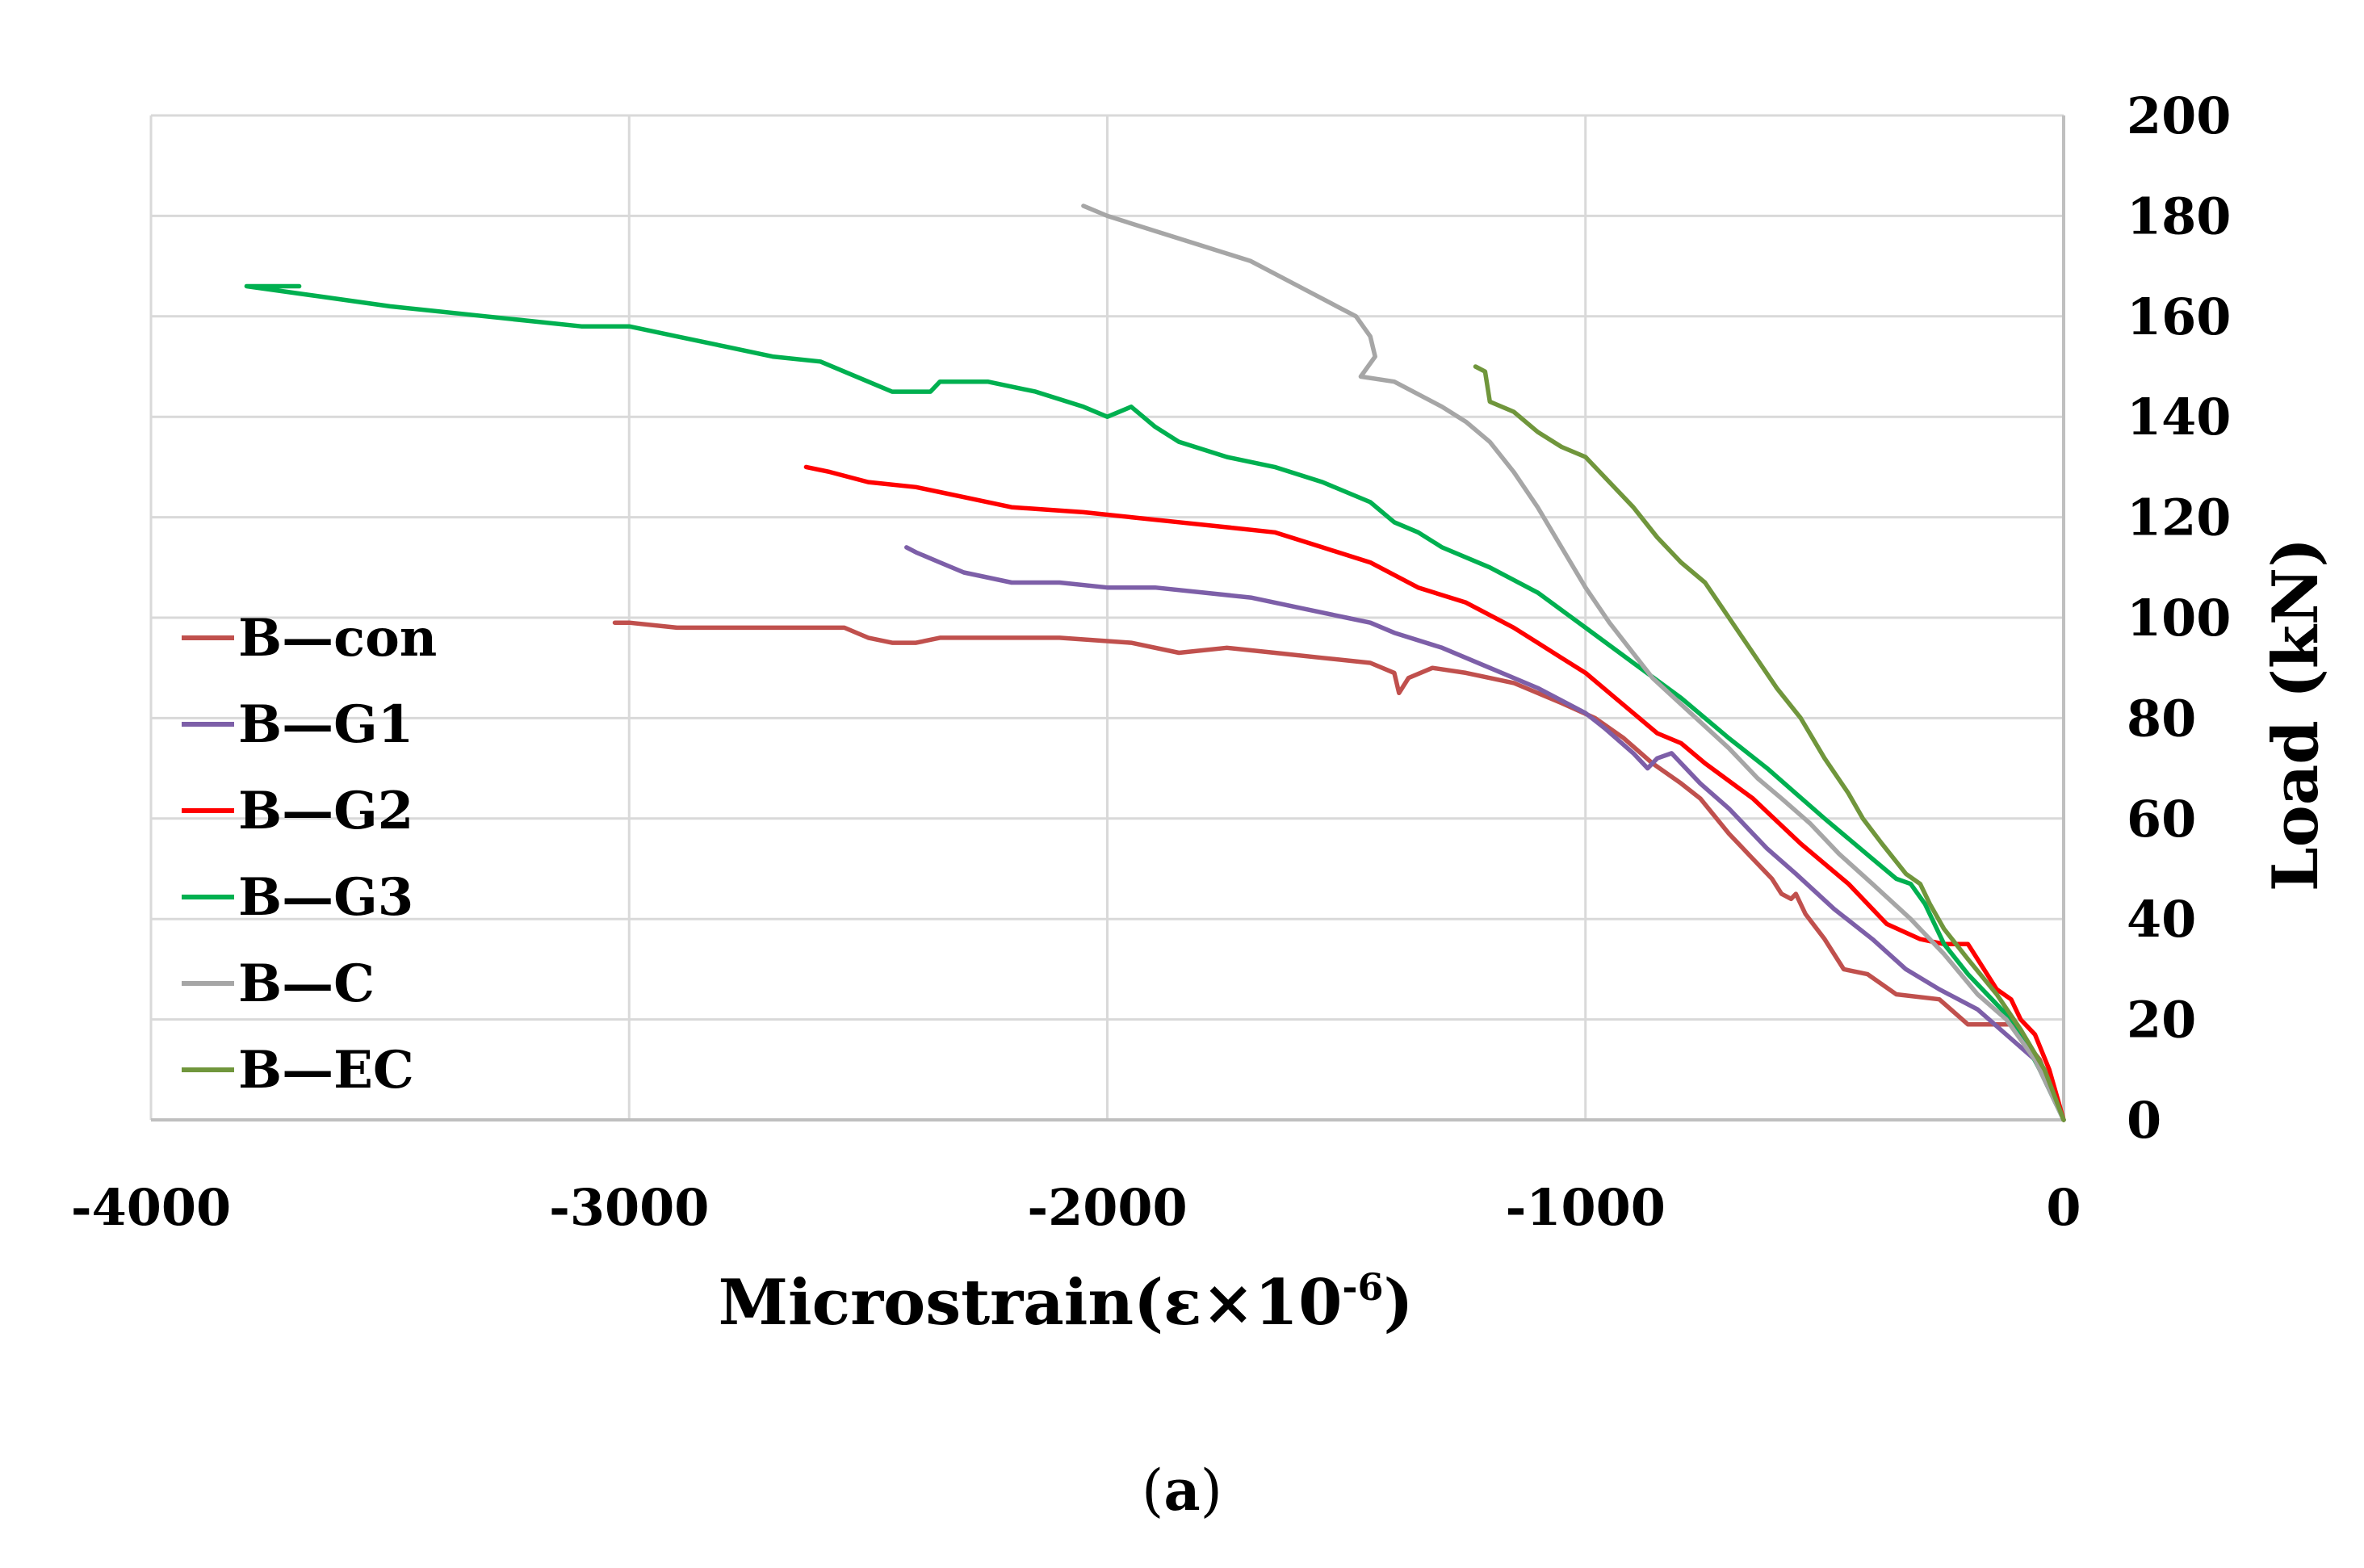 The image size is (2364, 1568). What do you see at coordinates (1107, 1207) in the screenshot?
I see `x-tick-label: -2000` at bounding box center [1107, 1207].